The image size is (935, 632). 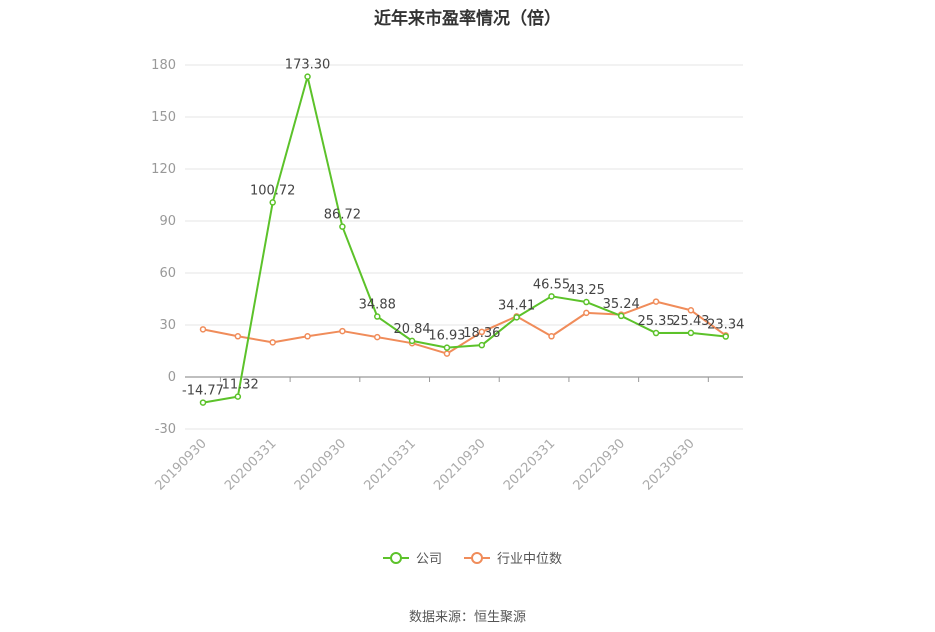 What do you see at coordinates (163, 117) in the screenshot?
I see `y-tick-label: 150` at bounding box center [163, 117].